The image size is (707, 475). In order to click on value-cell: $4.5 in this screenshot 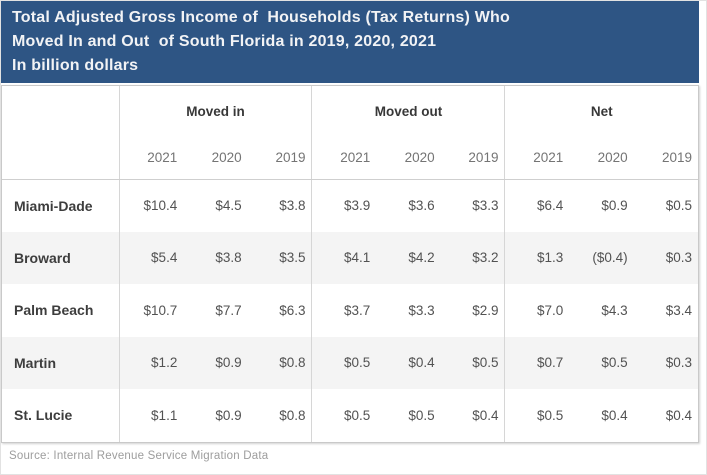, I will do `click(228, 205)`.